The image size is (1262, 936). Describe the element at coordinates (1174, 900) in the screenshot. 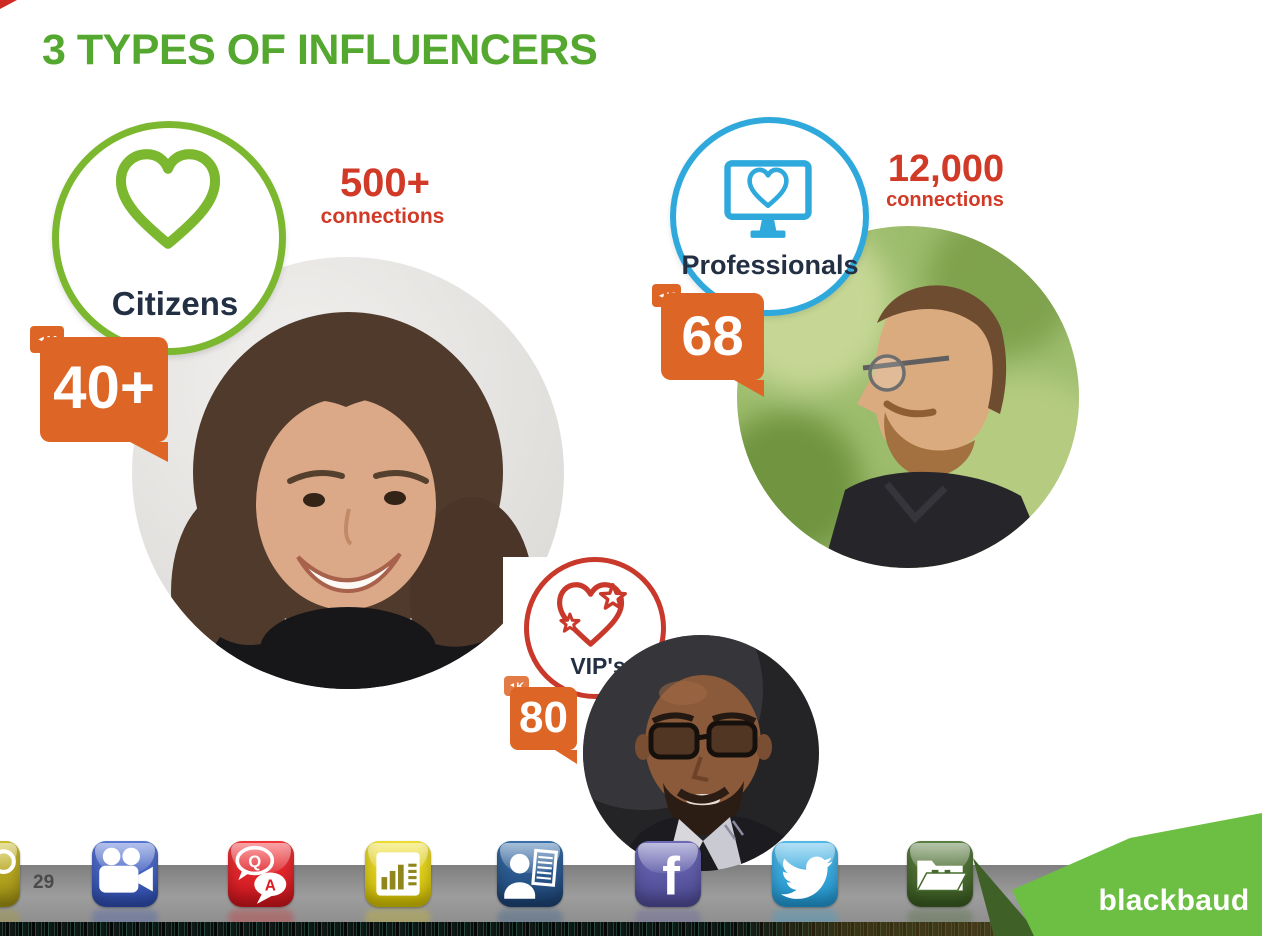

I see `brand-logo: blackbaud` at that location.